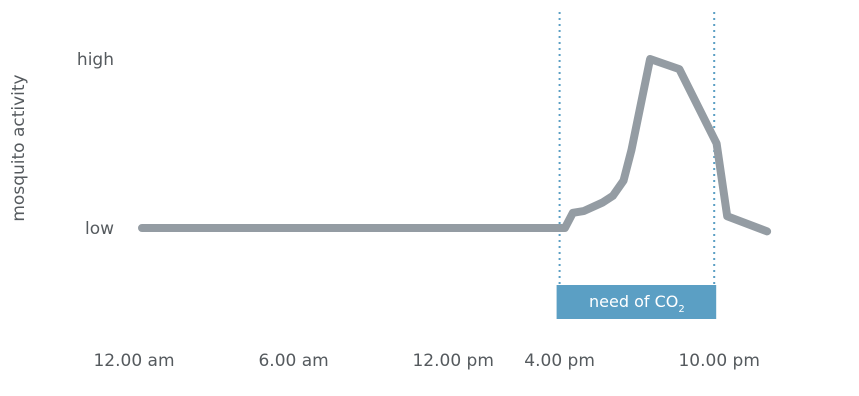 This screenshot has width=859, height=396. I want to click on co2-label-text: need of CO, so click(633, 301).